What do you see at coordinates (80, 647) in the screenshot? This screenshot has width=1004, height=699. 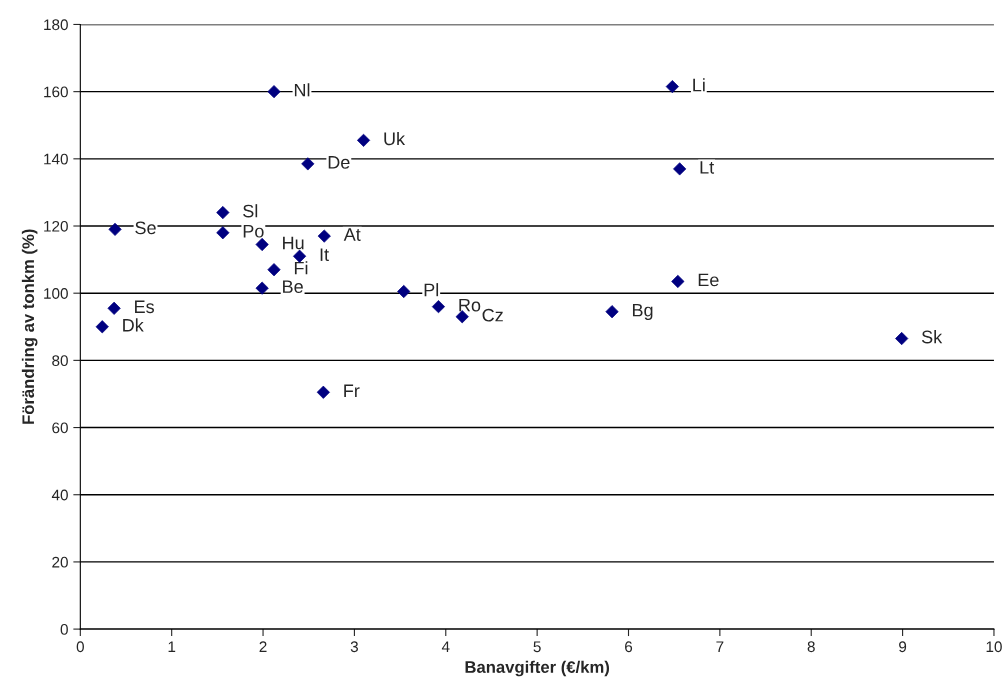 I see `x-tick-label: 0` at bounding box center [80, 647].